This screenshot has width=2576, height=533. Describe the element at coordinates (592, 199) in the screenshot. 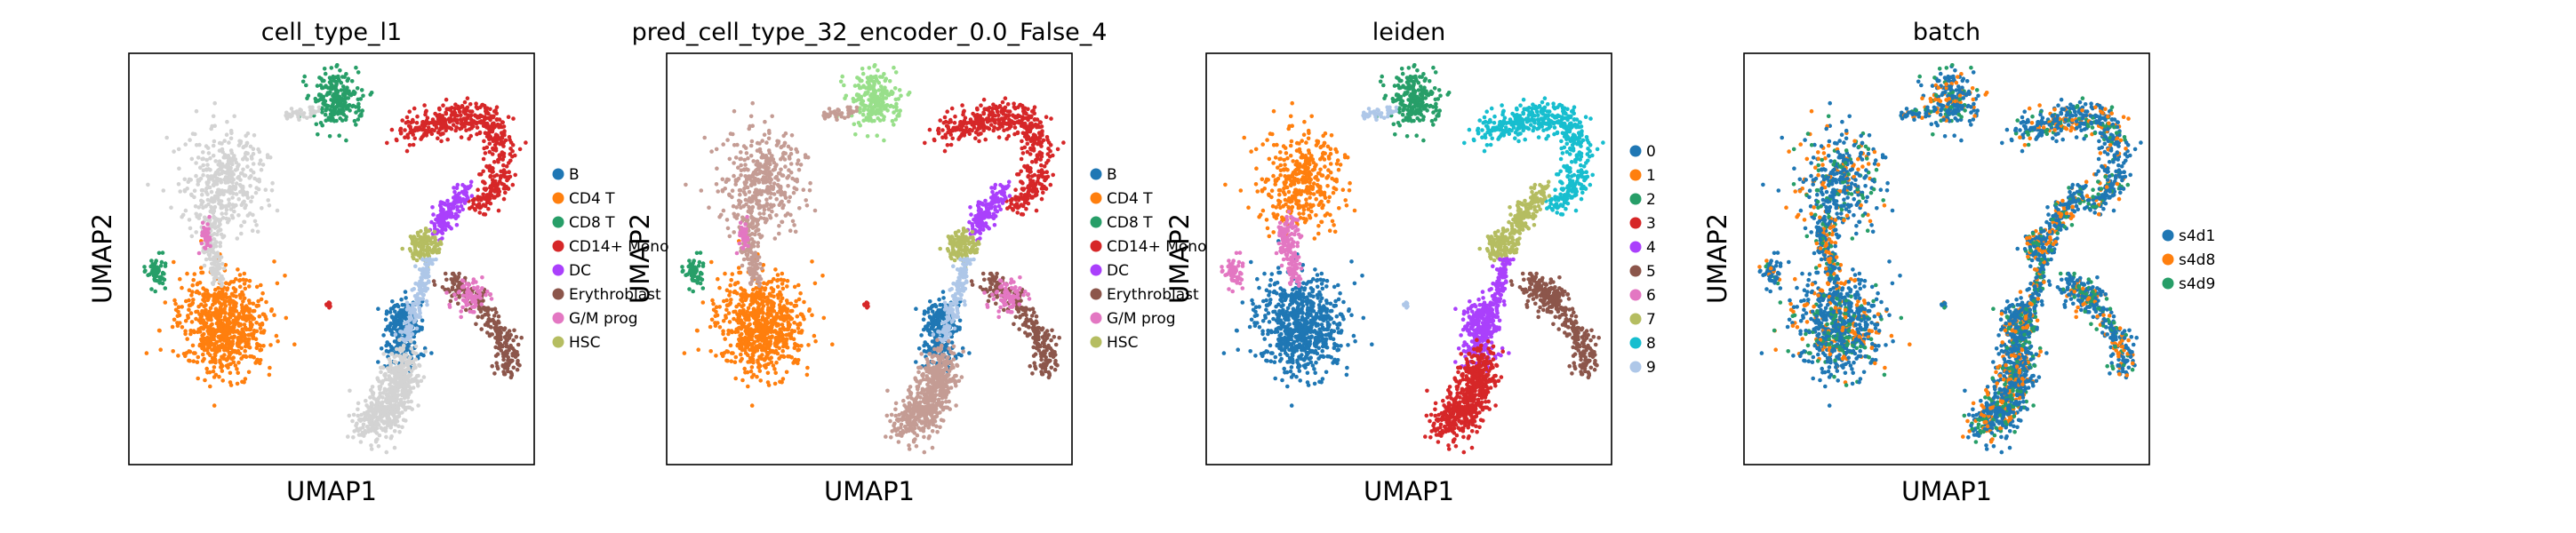

I see `legend-label: CD4 T` at that location.